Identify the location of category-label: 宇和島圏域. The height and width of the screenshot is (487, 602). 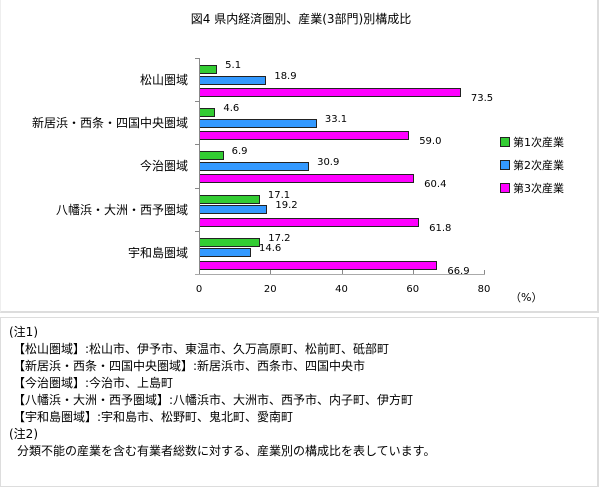
(157, 252).